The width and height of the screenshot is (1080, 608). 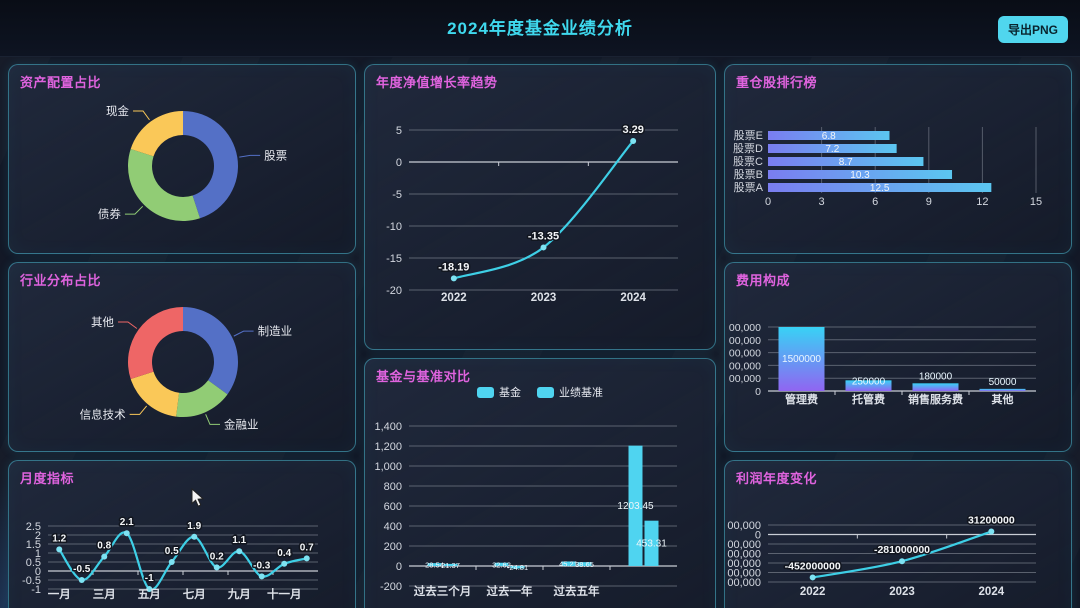 I want to click on panel-title: 利润年度变化, so click(x=777, y=478).